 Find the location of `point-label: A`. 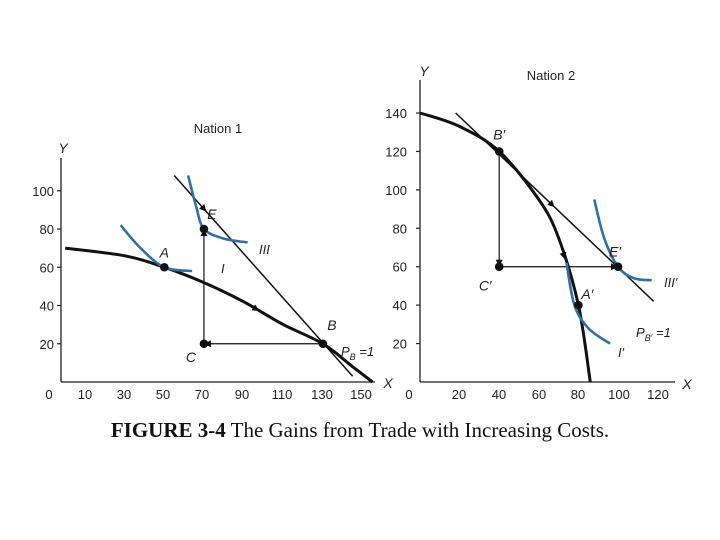

point-label: A is located at coordinates (164, 252).